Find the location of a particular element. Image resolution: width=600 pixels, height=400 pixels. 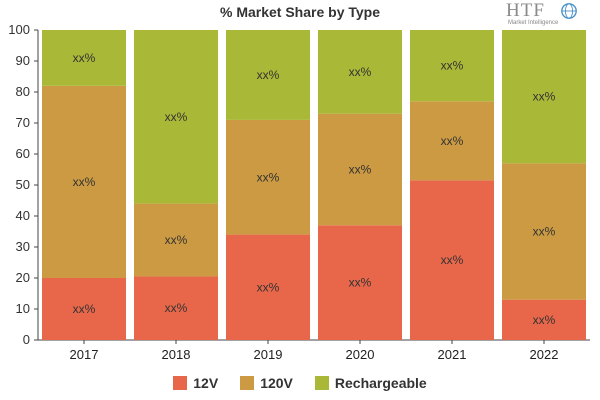

htf-logo: HTF Market Intelligence is located at coordinates (551, 15).